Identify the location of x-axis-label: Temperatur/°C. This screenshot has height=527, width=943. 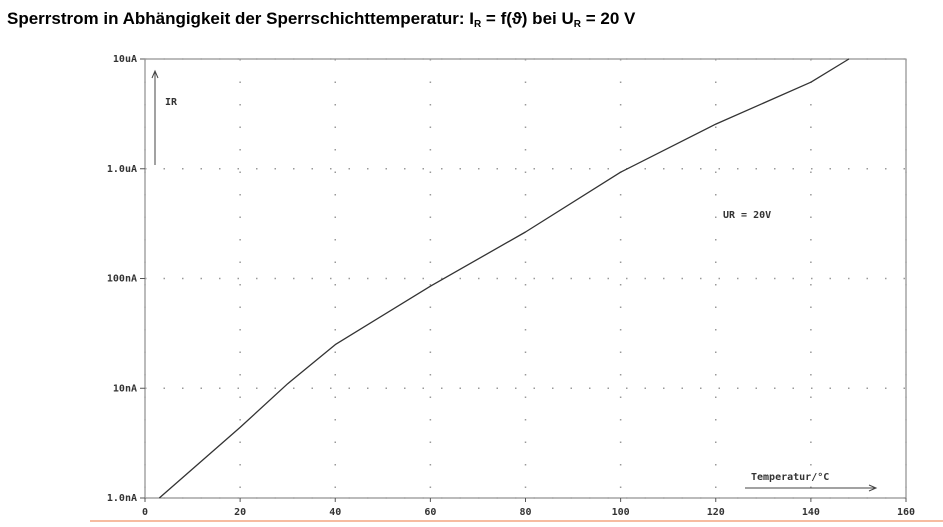
(790, 477).